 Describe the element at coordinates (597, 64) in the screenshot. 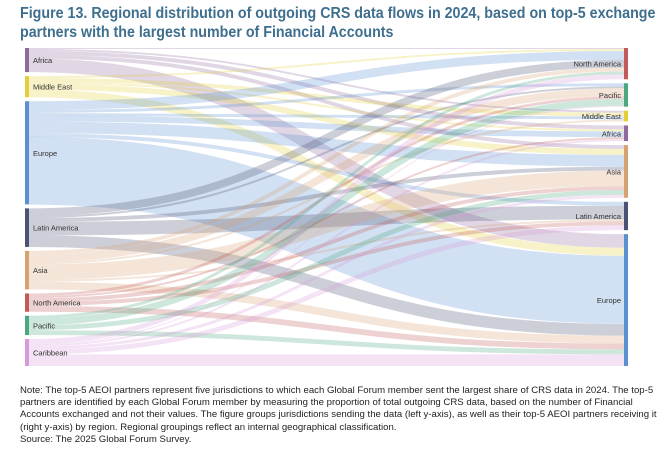

I see `target-label-north-america: North America` at that location.